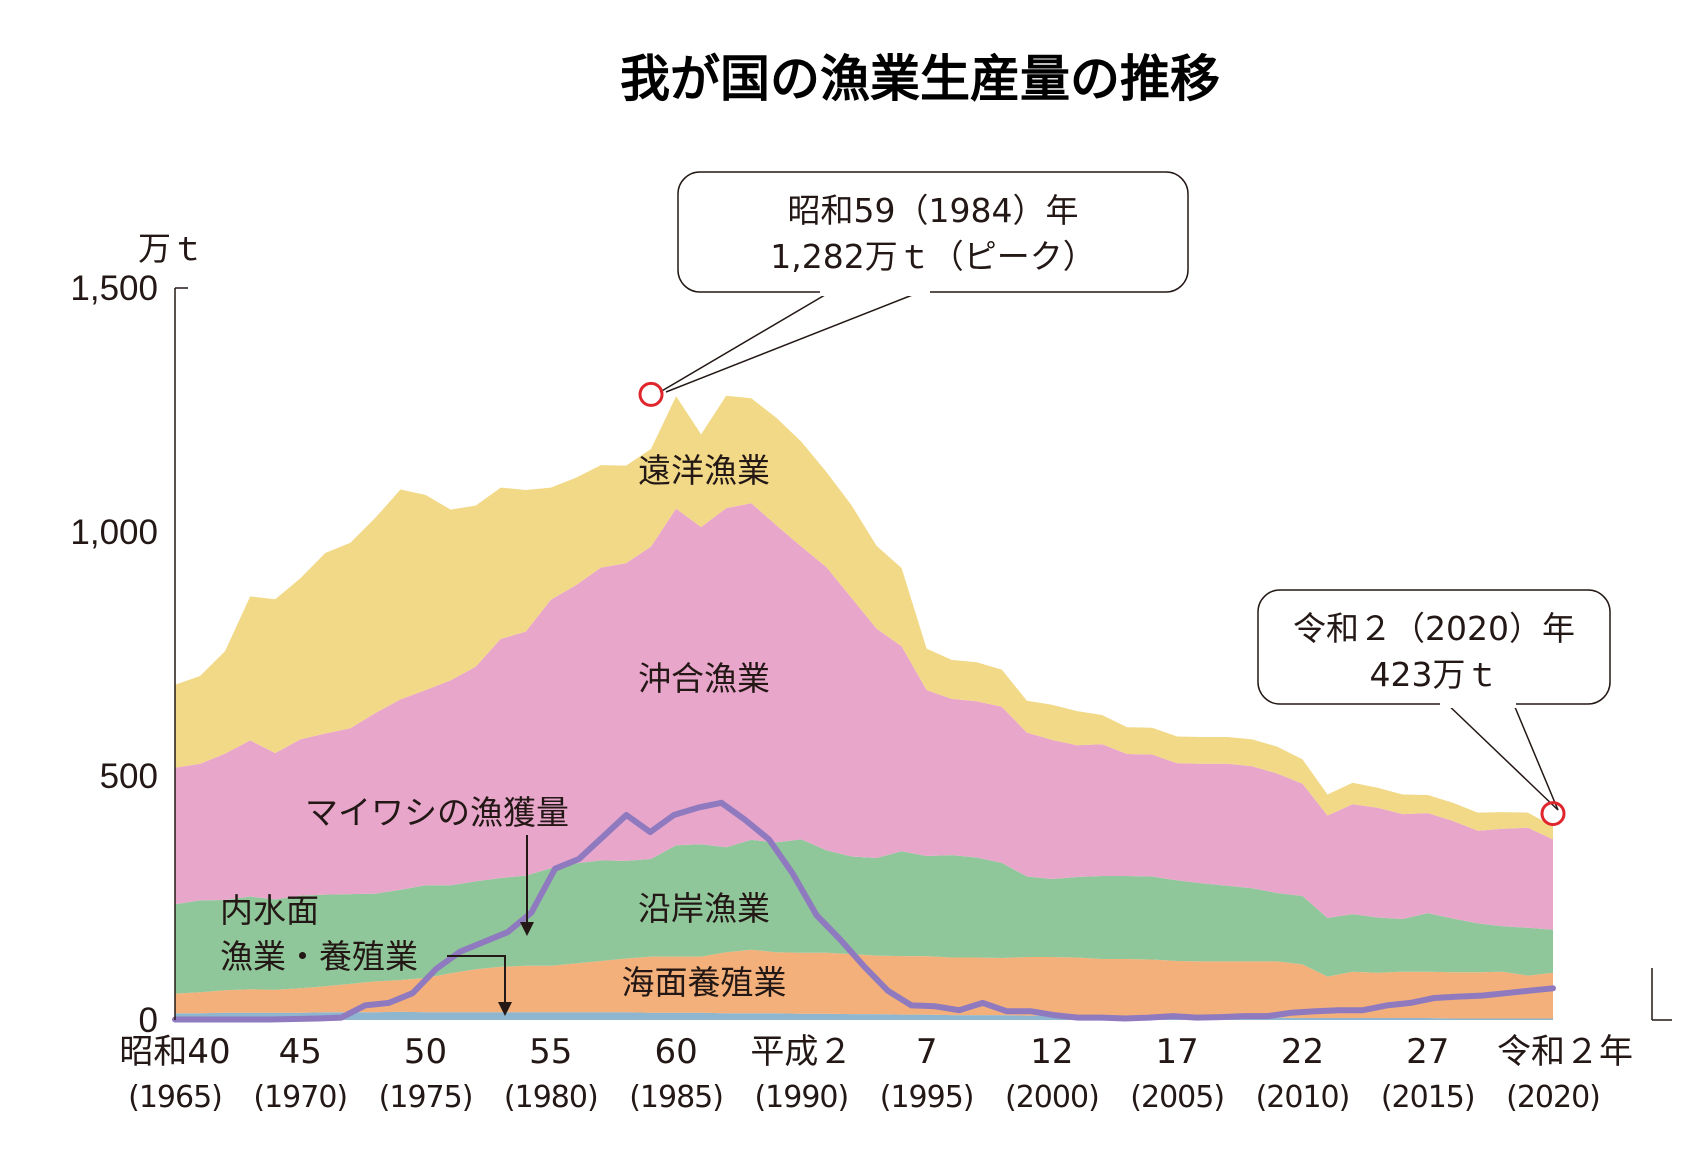 This screenshot has width=1704, height=1162. I want to click on y-tick-label-2: 1,000, so click(114, 532).